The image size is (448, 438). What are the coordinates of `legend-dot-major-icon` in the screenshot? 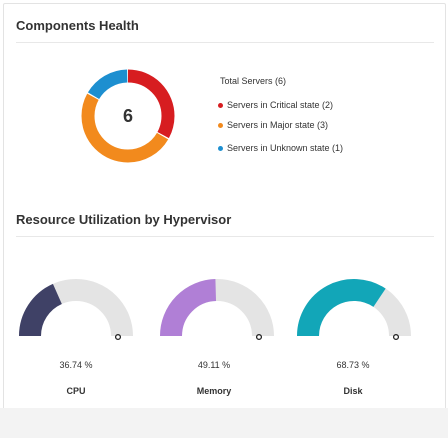 It's located at (220, 125).